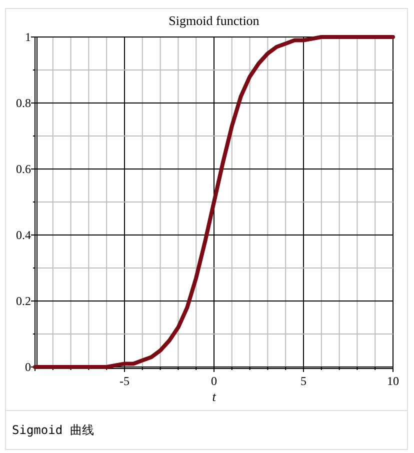 This screenshot has height=453, width=414. I want to click on xlabel: t, so click(214, 396).